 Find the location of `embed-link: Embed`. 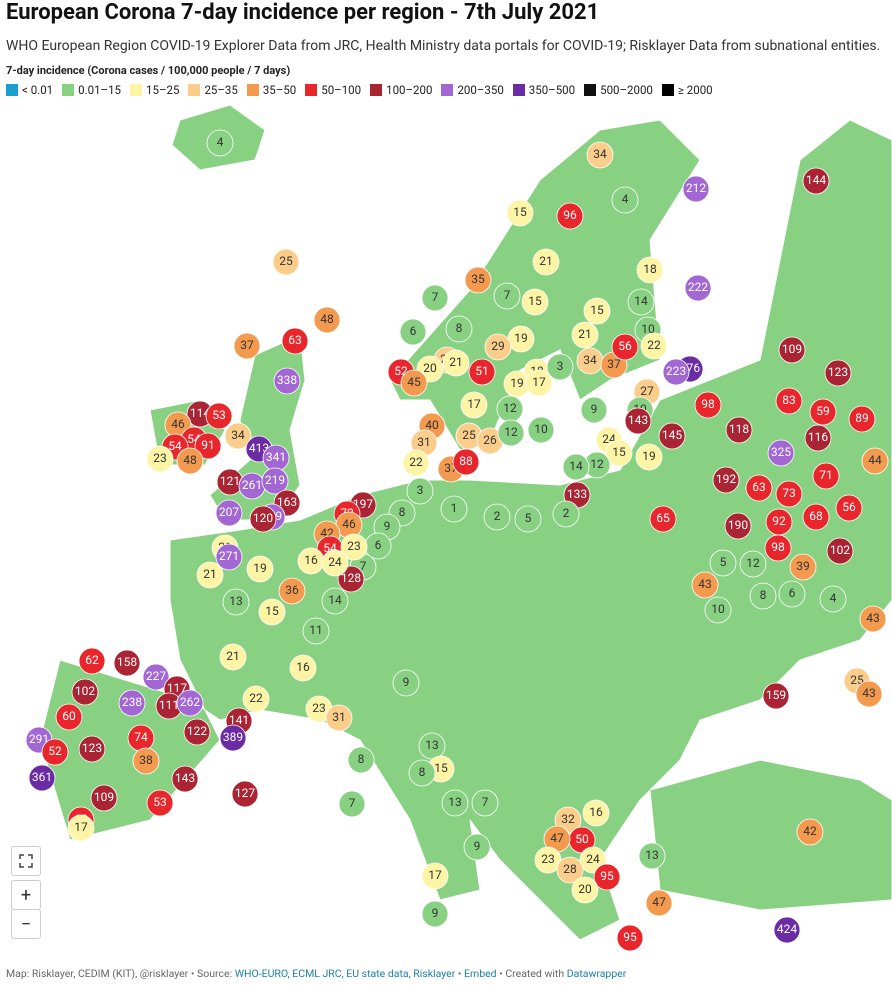

embed-link: Embed is located at coordinates (480, 973).